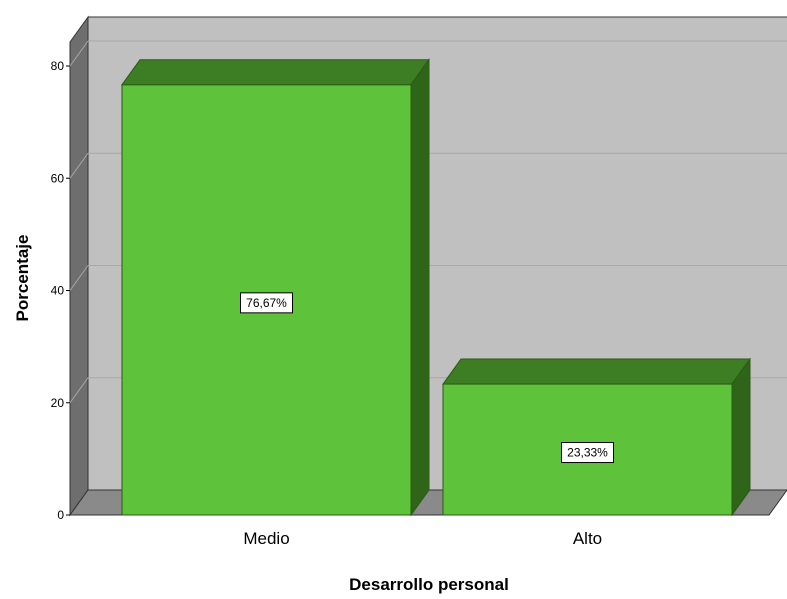 The image size is (787, 599). I want to click on y-tick-label: 20, so click(58, 403).